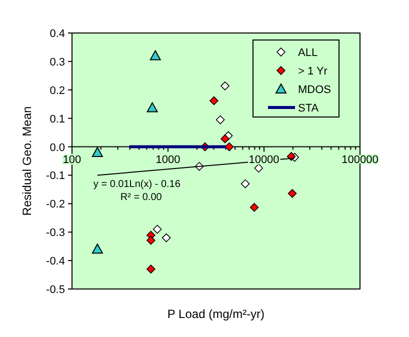  I want to click on x-tick-label: 1000, so click(168, 160).